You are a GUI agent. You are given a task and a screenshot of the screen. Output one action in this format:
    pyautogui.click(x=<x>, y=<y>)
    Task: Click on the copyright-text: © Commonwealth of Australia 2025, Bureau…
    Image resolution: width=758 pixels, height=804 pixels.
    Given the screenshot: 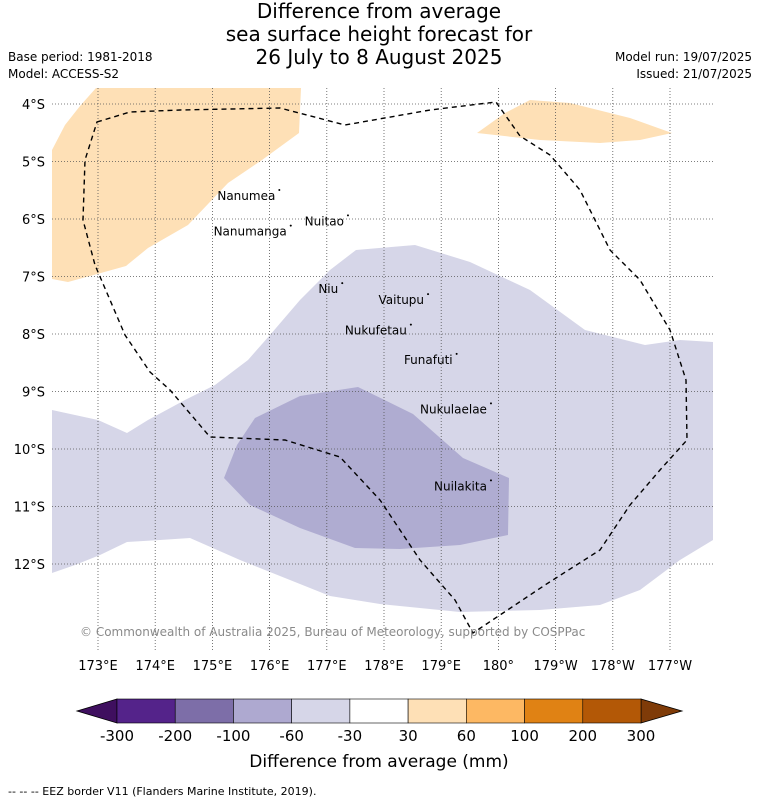 What is the action you would take?
    pyautogui.click(x=332, y=632)
    